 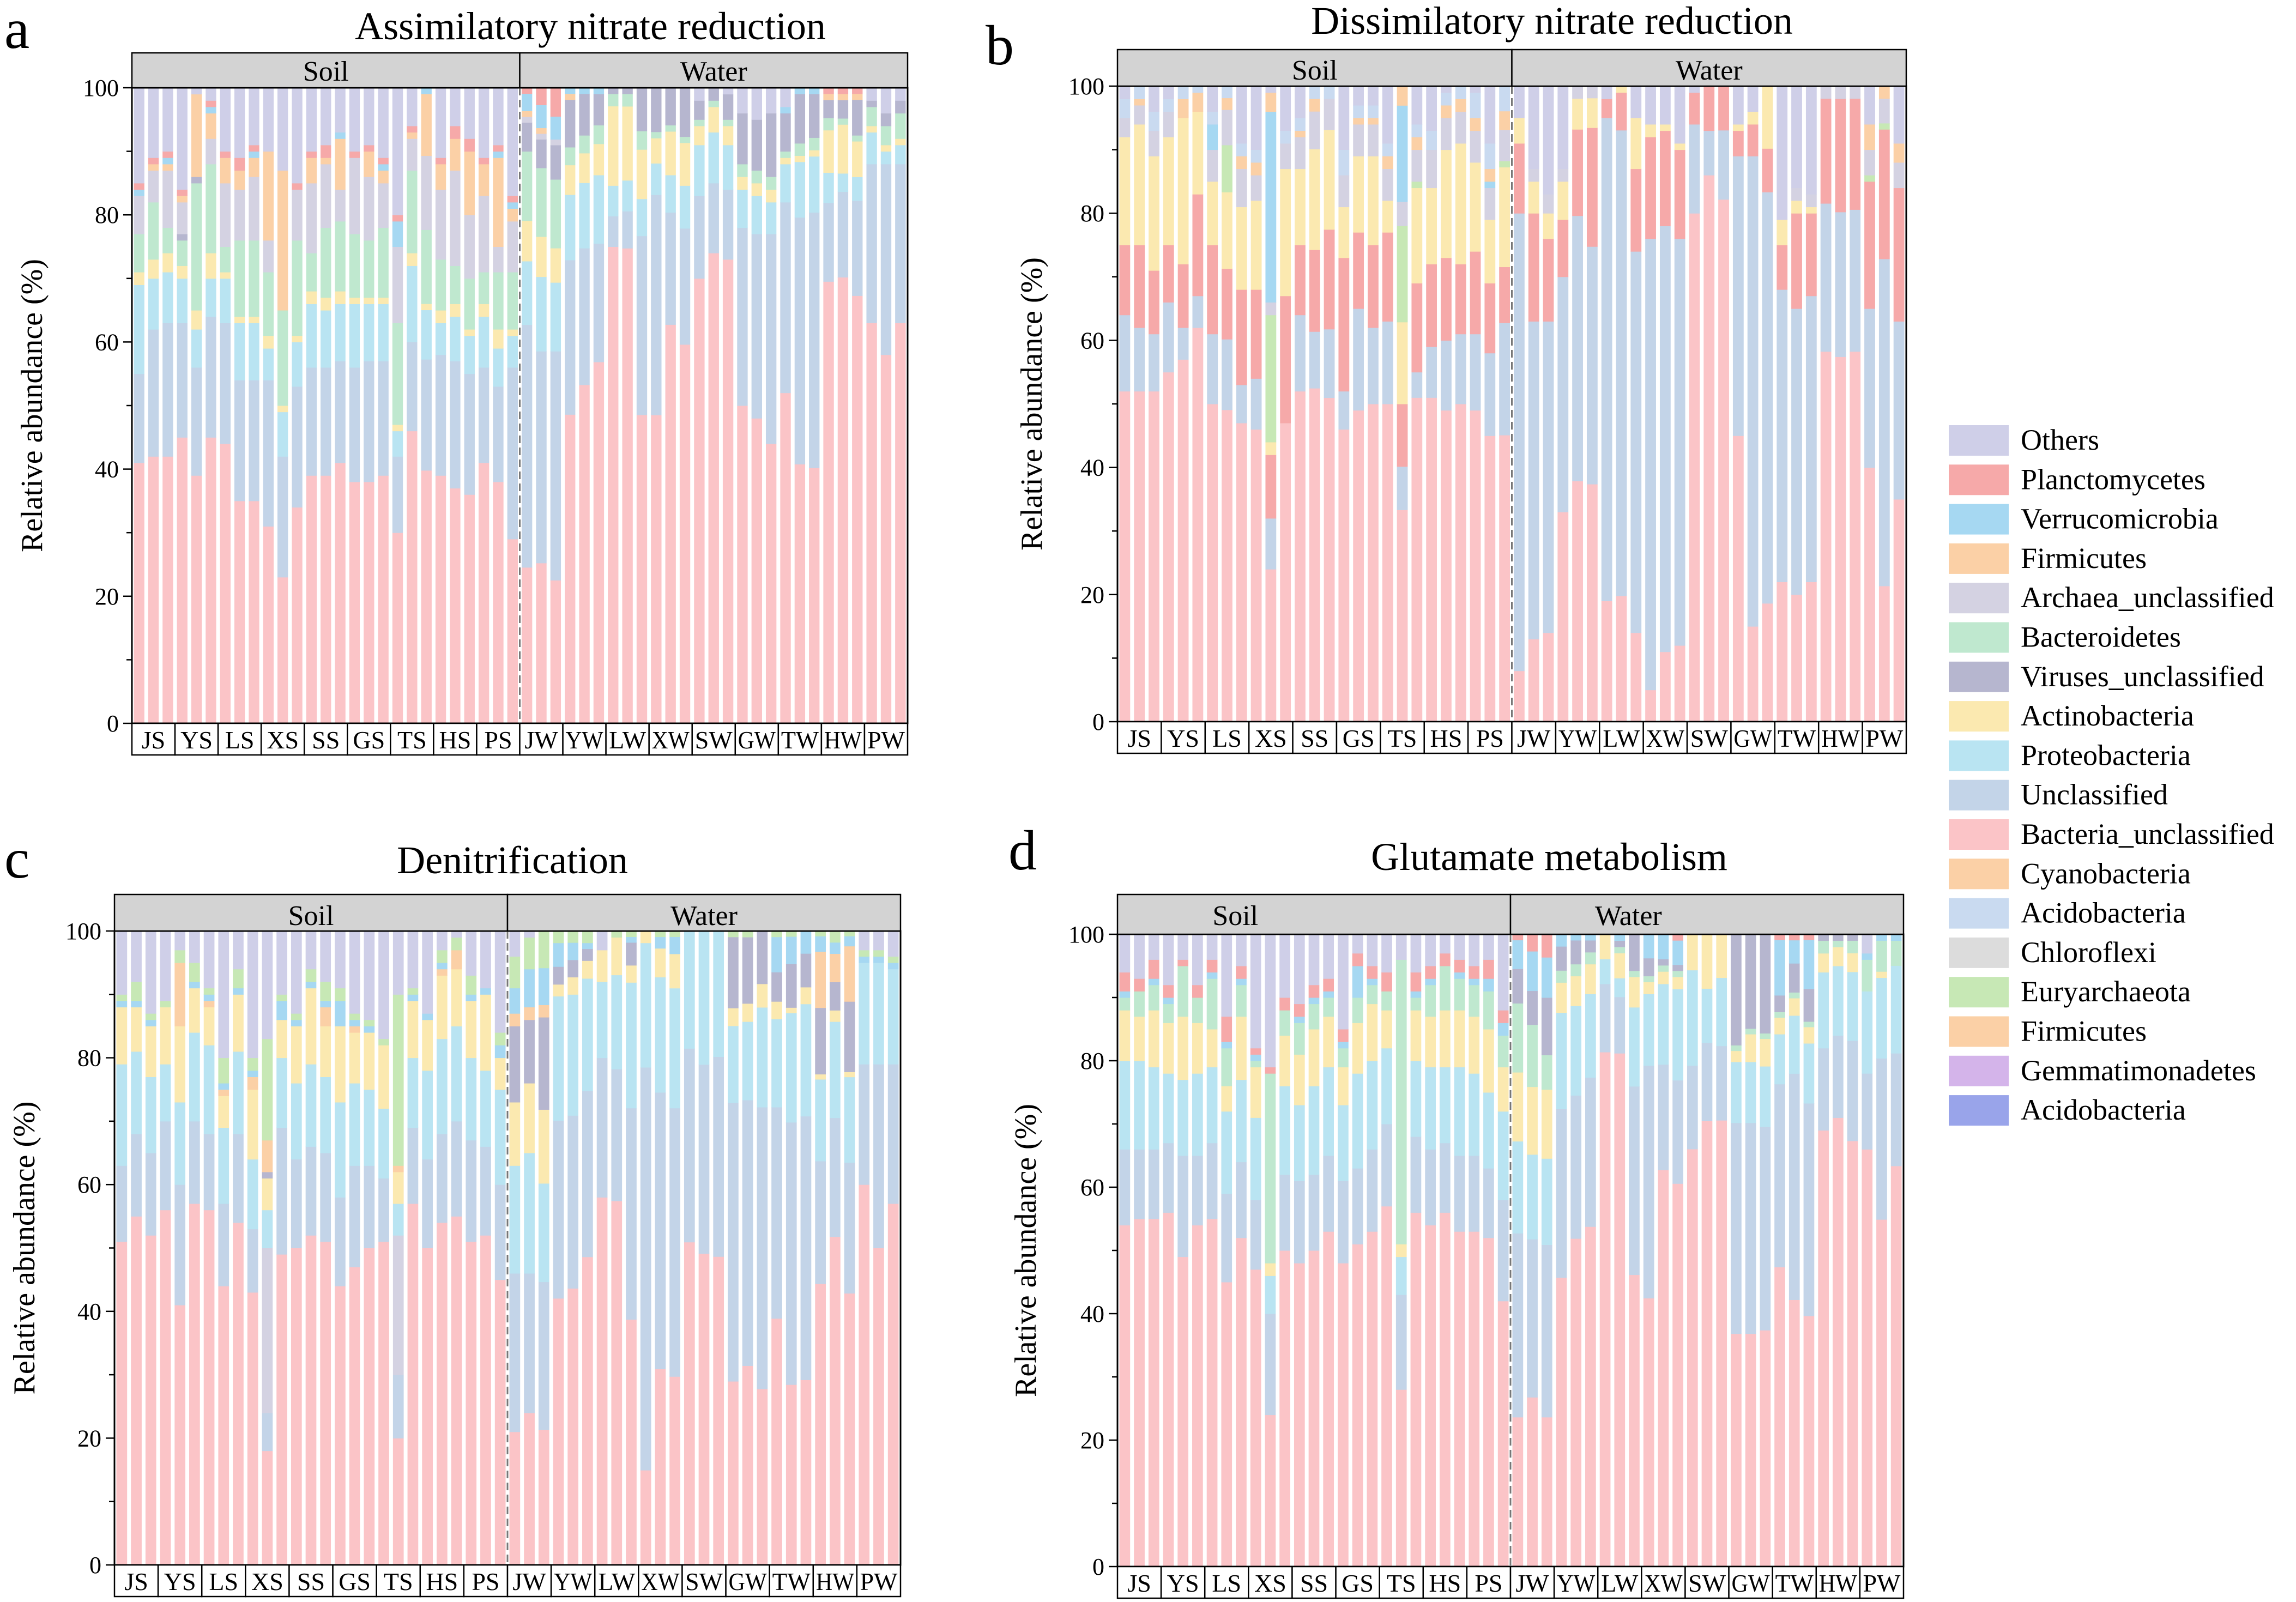 What do you see at coordinates (1709, 70) in the screenshot?
I see `strip-label-water: Water` at bounding box center [1709, 70].